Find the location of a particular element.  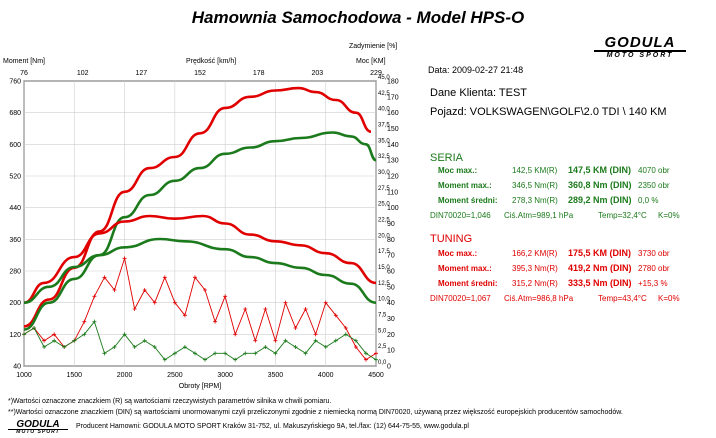

seria-heading: SERIA is located at coordinates (447, 158).